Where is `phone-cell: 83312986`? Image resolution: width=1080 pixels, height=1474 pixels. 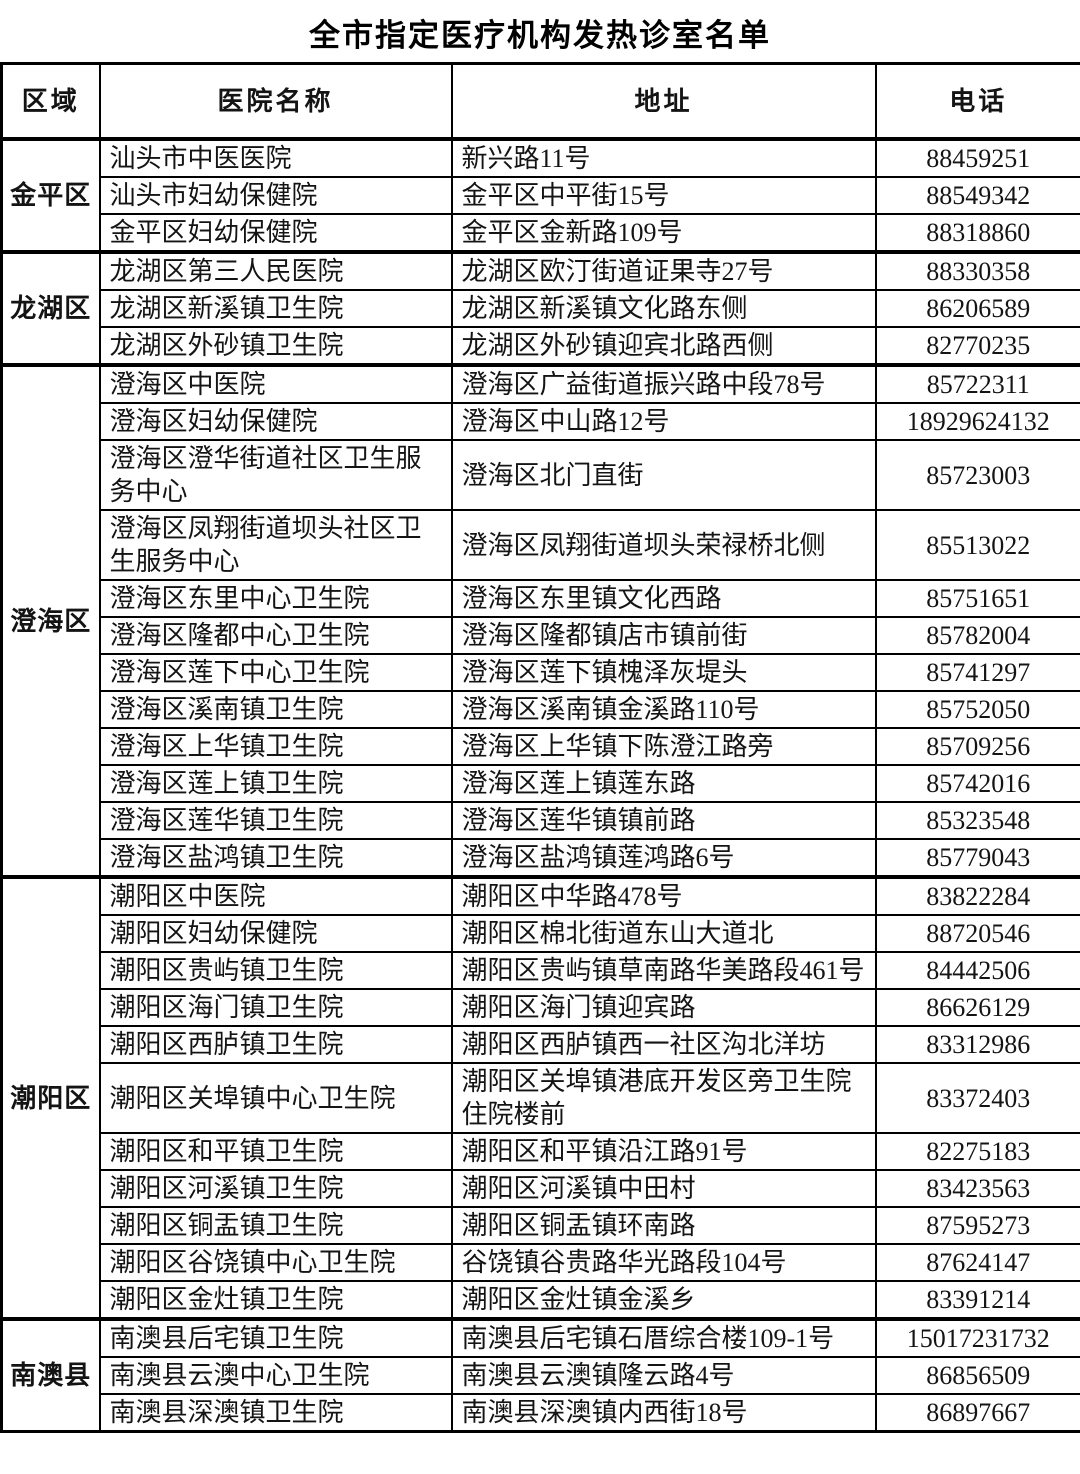 phone-cell: 83312986 is located at coordinates (977, 1044).